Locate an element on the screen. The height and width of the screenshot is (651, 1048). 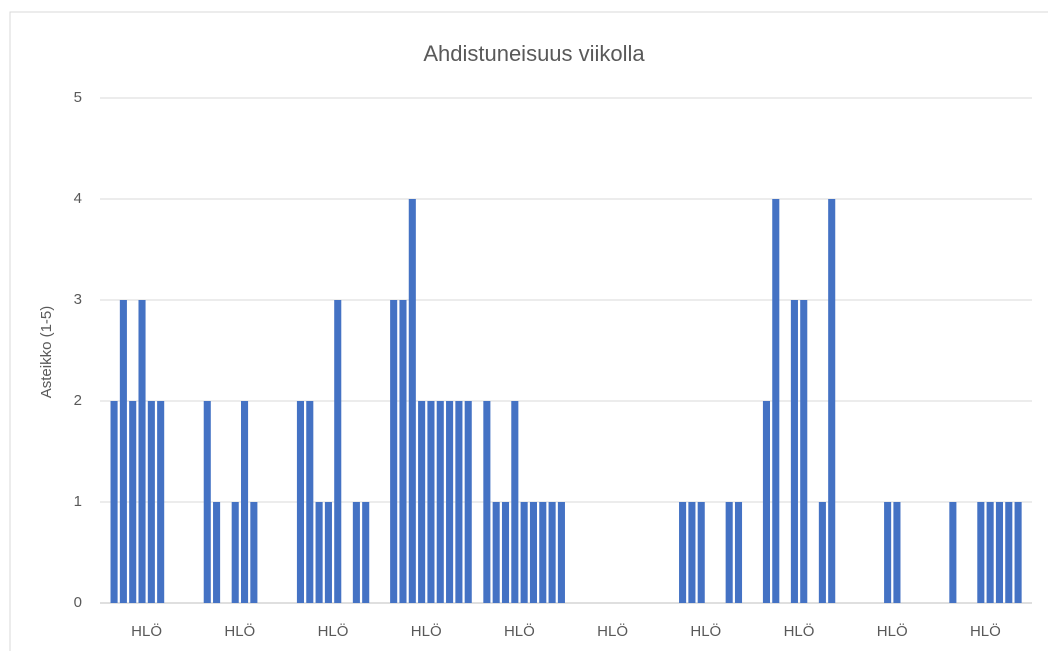
y-tick-label: 1 is located at coordinates (78, 501).